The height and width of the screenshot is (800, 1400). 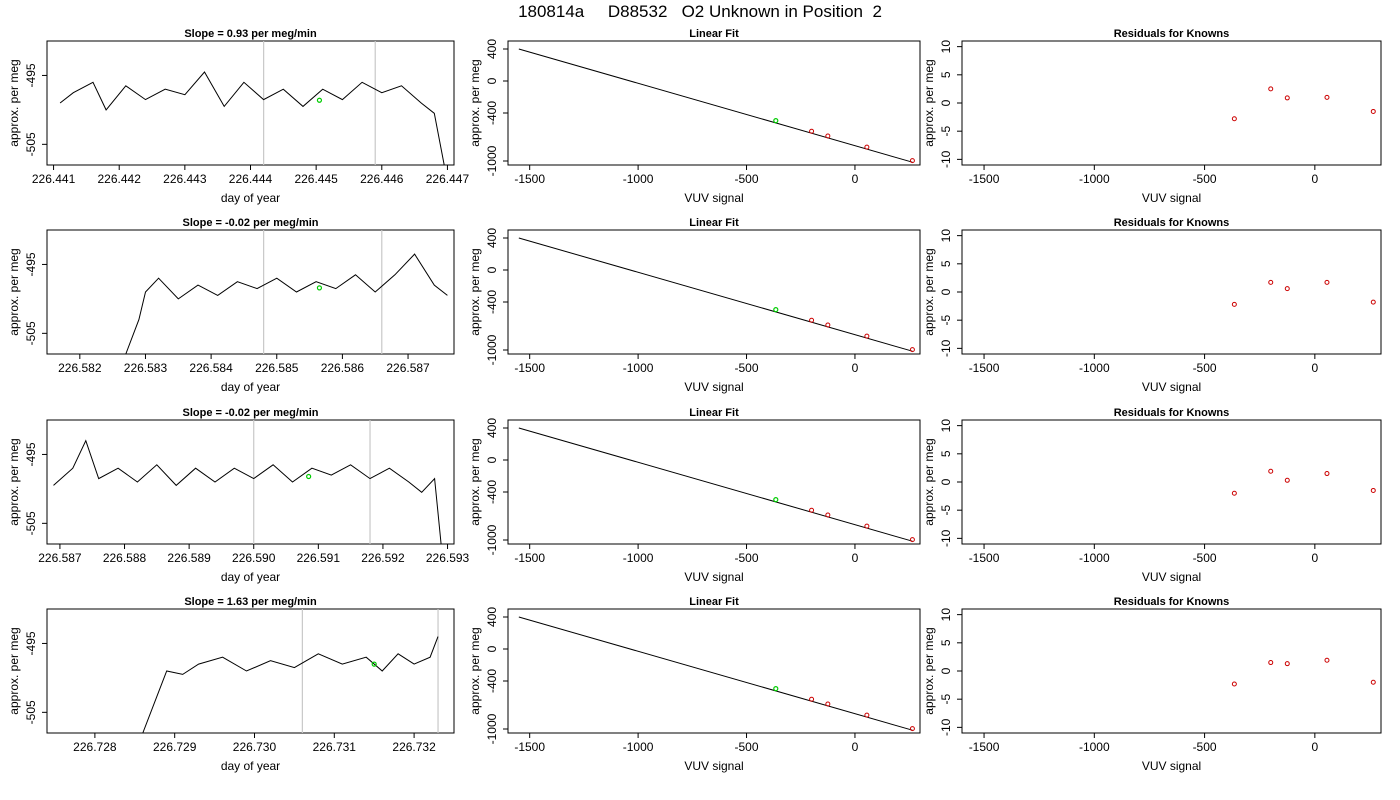 I want to click on r1-timeseries-xtick-label: 226.446, so click(x=382, y=179).